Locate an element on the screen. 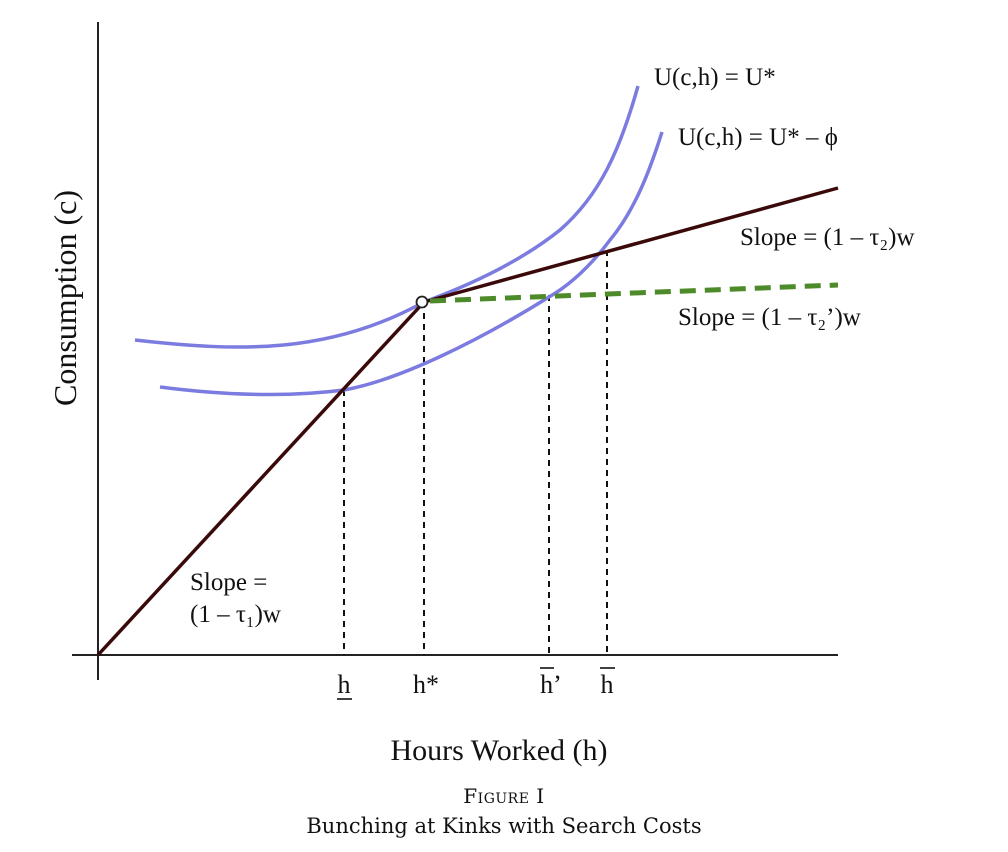 The width and height of the screenshot is (1008, 852). label-indifference-high: U(c,h) = U* is located at coordinates (715, 77).